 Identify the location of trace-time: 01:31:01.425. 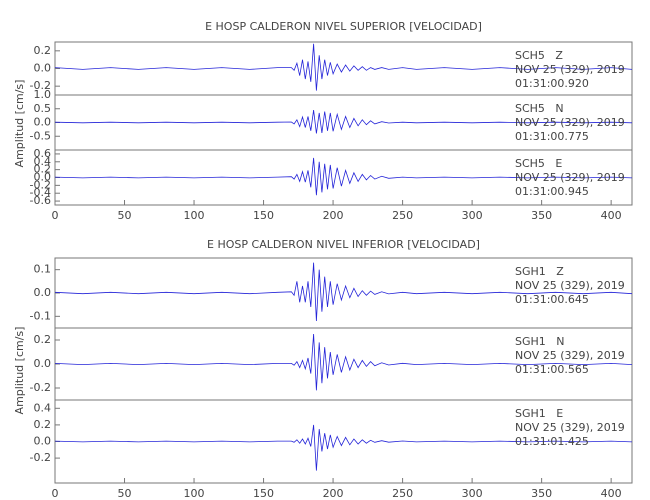
(552, 441).